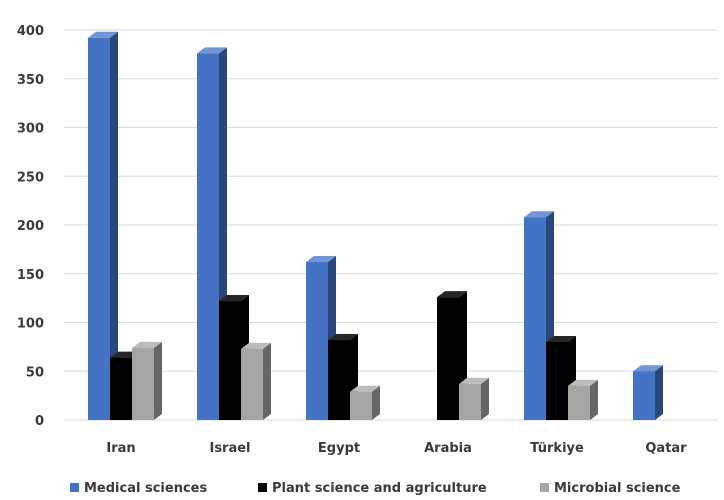 The height and width of the screenshot is (500, 724). What do you see at coordinates (30, 129) in the screenshot?
I see `y-tick-label: 300` at bounding box center [30, 129].